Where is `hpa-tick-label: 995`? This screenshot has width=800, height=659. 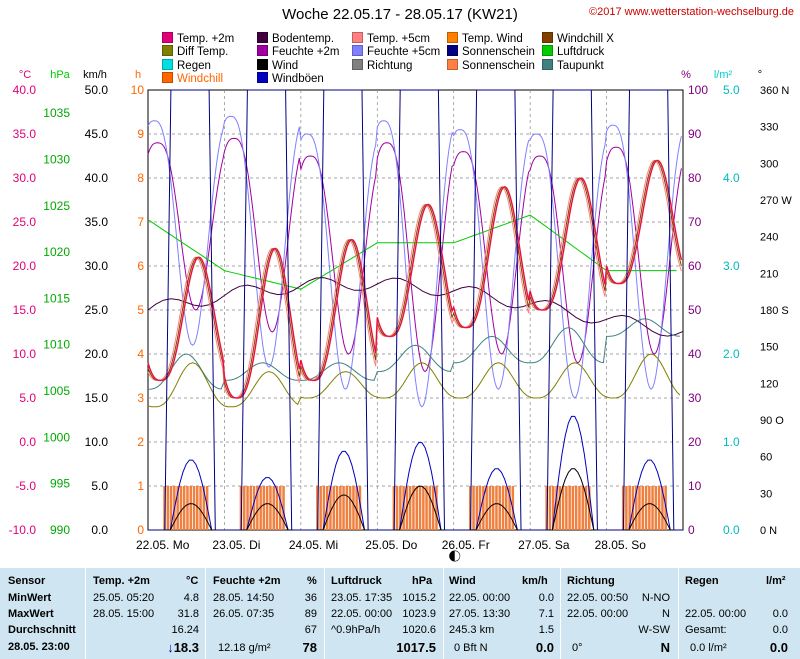
hpa-tick-label: 995 is located at coordinates (60, 484).